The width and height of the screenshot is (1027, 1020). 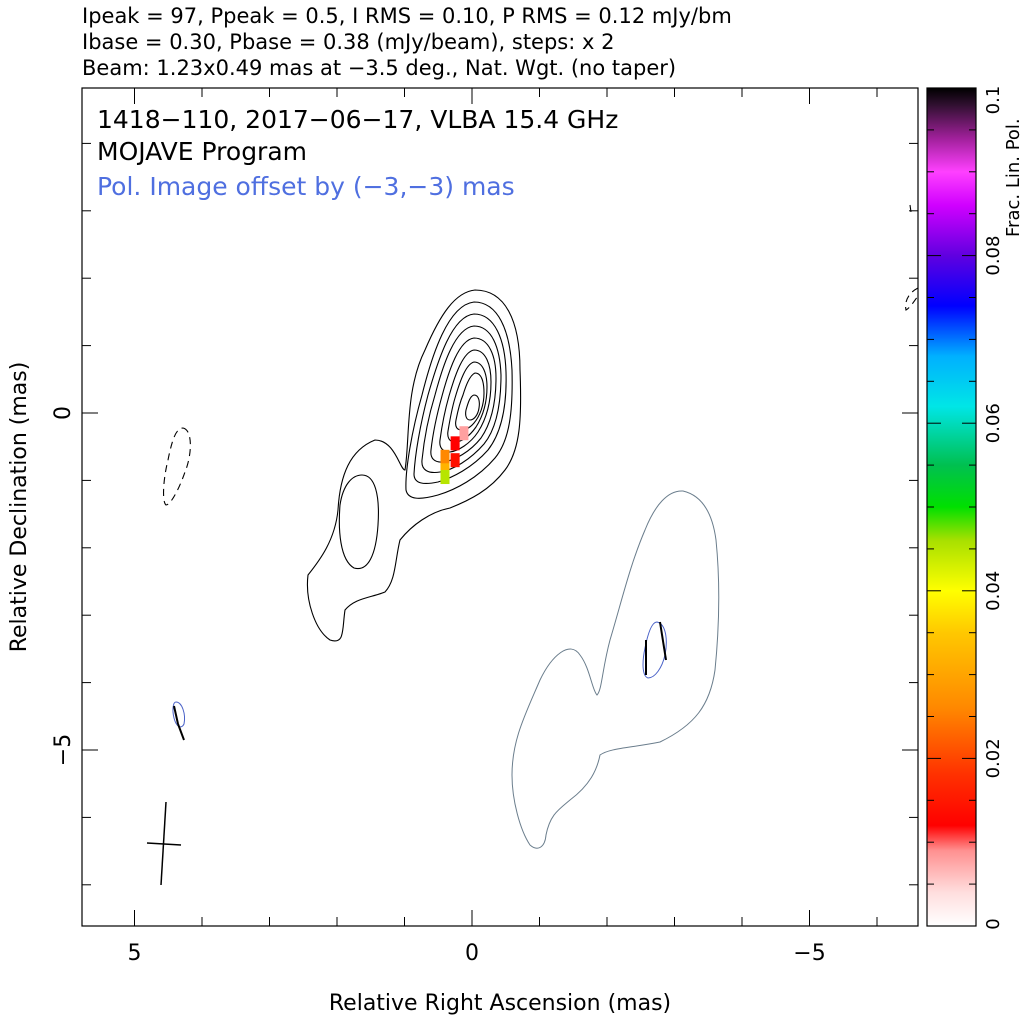 I want to click on colorbar, so click(x=951, y=507).